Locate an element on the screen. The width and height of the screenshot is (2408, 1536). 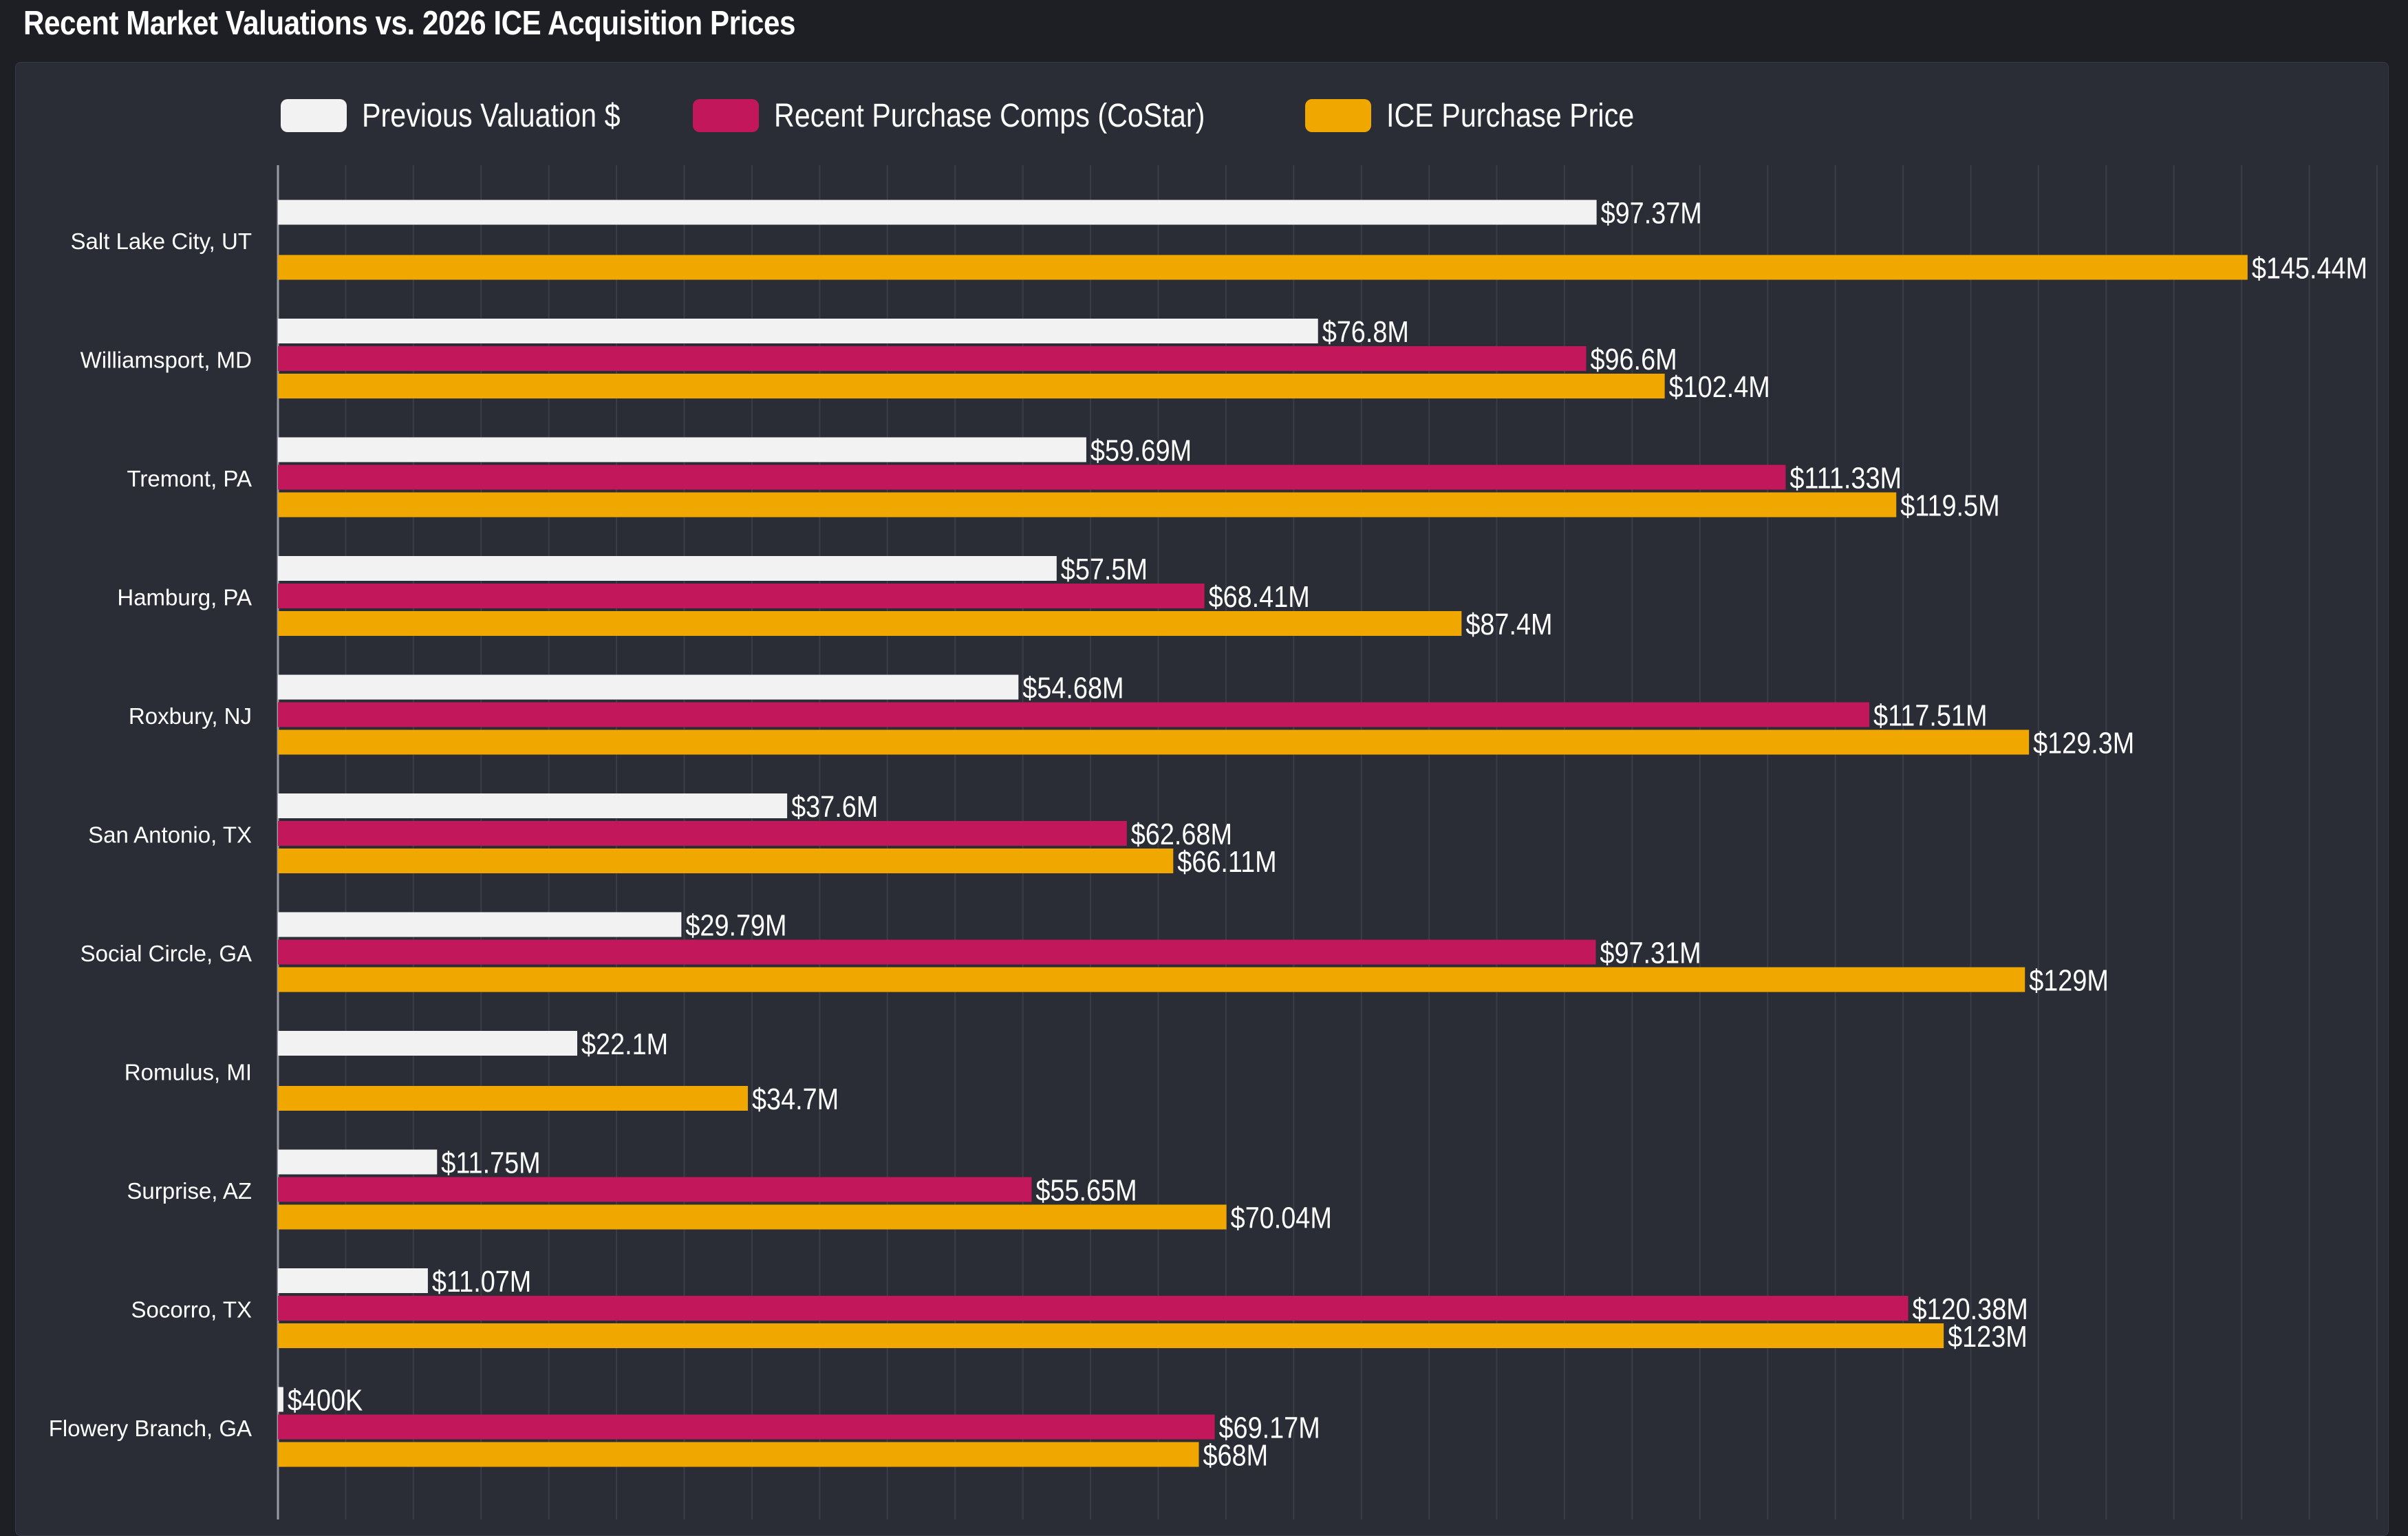
data-label-ice: $102.4M is located at coordinates (1719, 387).